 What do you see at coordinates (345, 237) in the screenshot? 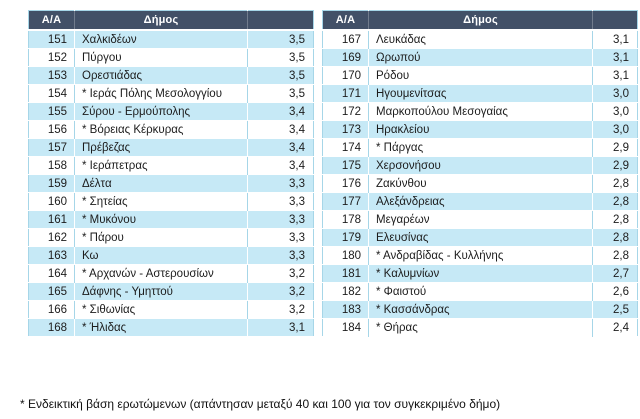
I see `cell-num: 179` at bounding box center [345, 237].